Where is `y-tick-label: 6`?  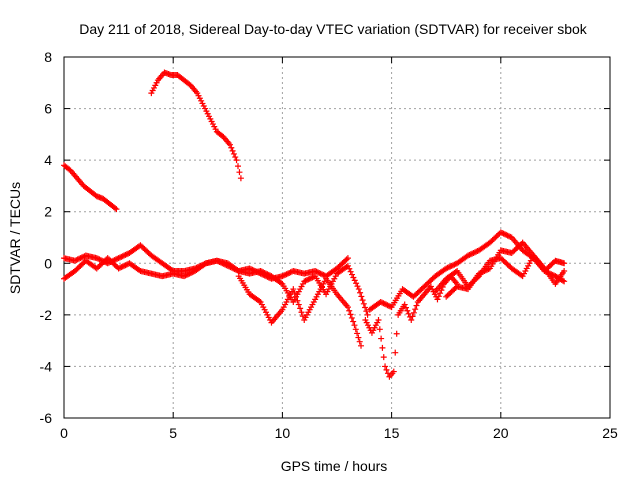 y-tick-label: 6 is located at coordinates (48, 109).